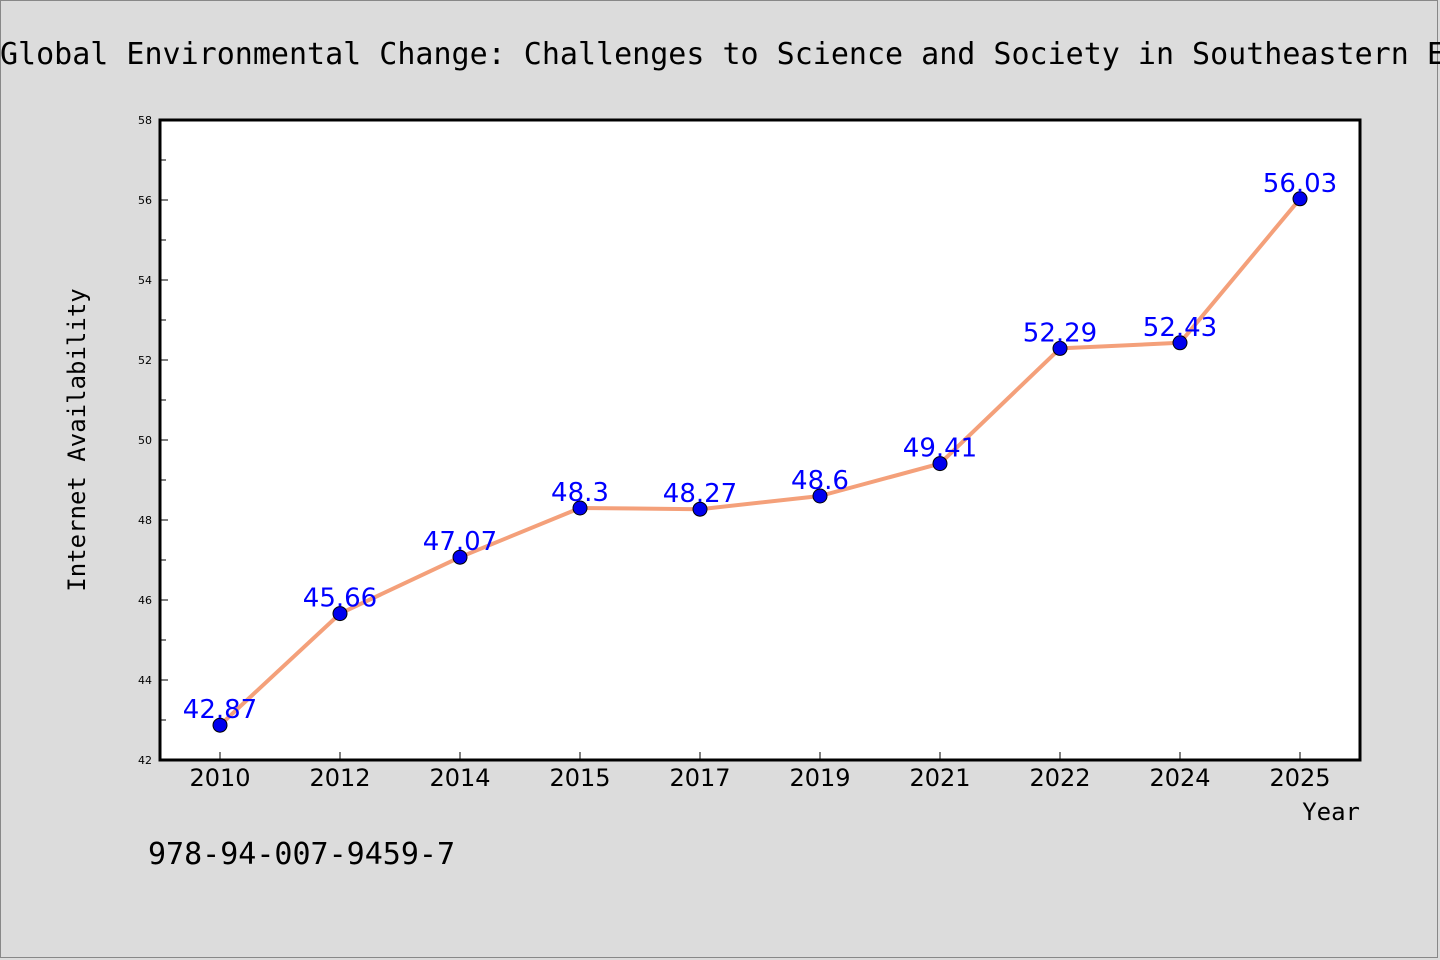  I want to click on data-label: 45.66, so click(340, 599).